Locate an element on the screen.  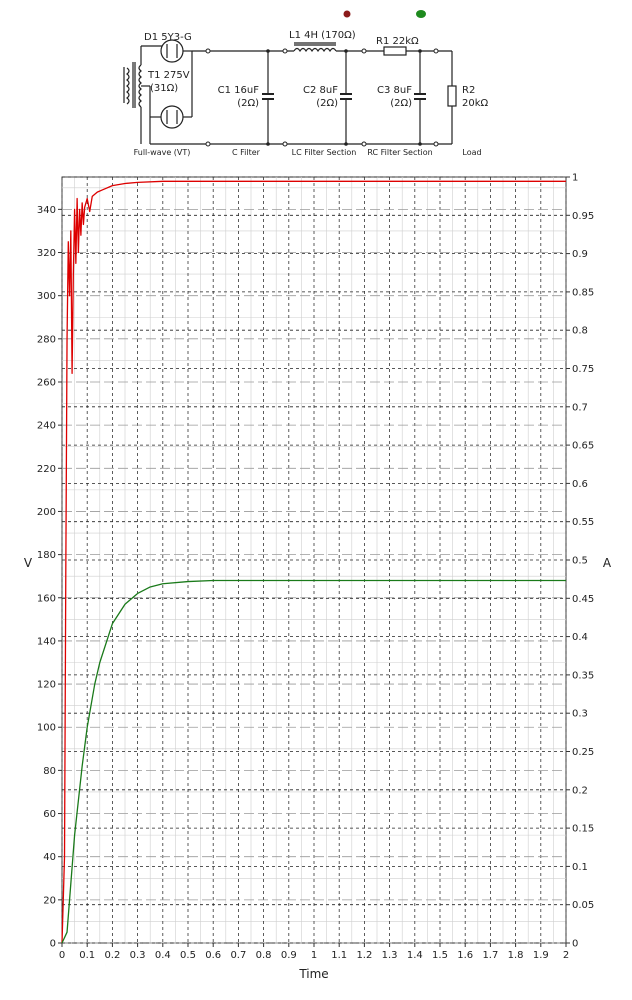
x-tick-label: 1.5 is located at coordinates (440, 955).